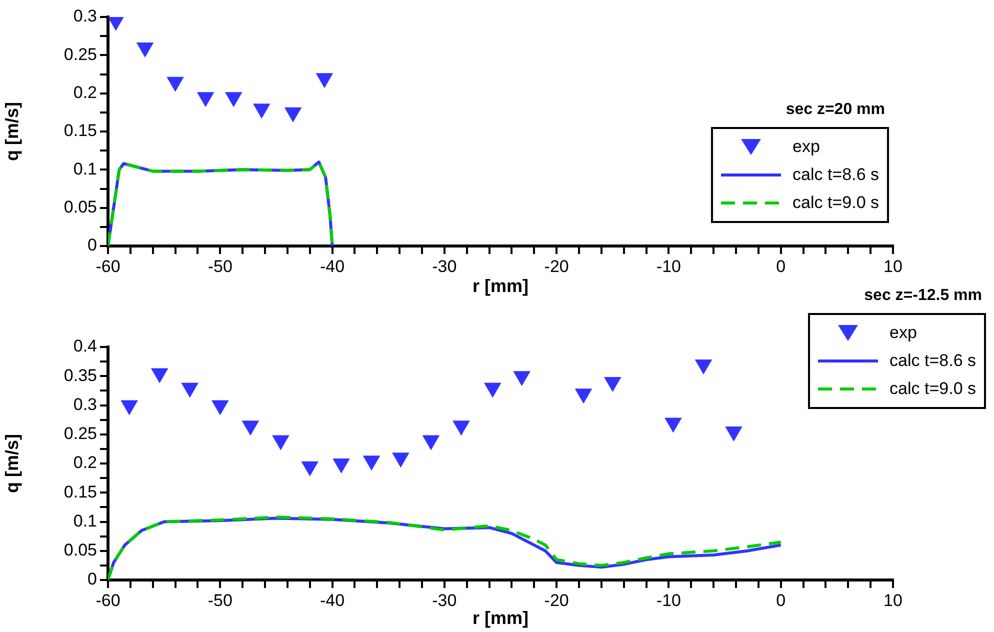 Image resolution: width=994 pixels, height=632 pixels. I want to click on y-tick-label: 0.35, so click(80, 375).